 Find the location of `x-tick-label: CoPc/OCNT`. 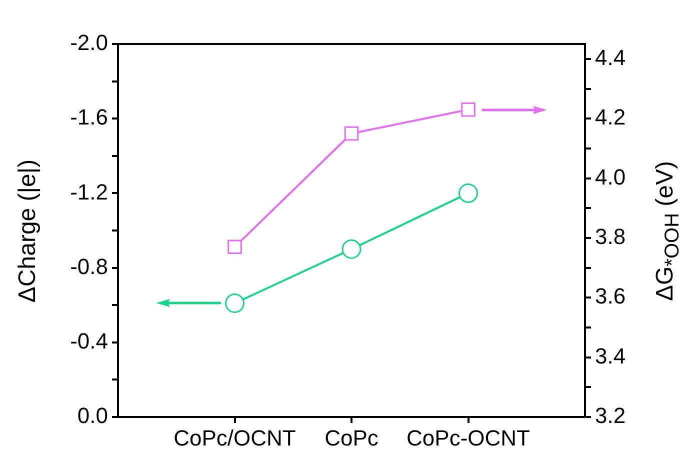

x-tick-label: CoPc/OCNT is located at coordinates (235, 437).